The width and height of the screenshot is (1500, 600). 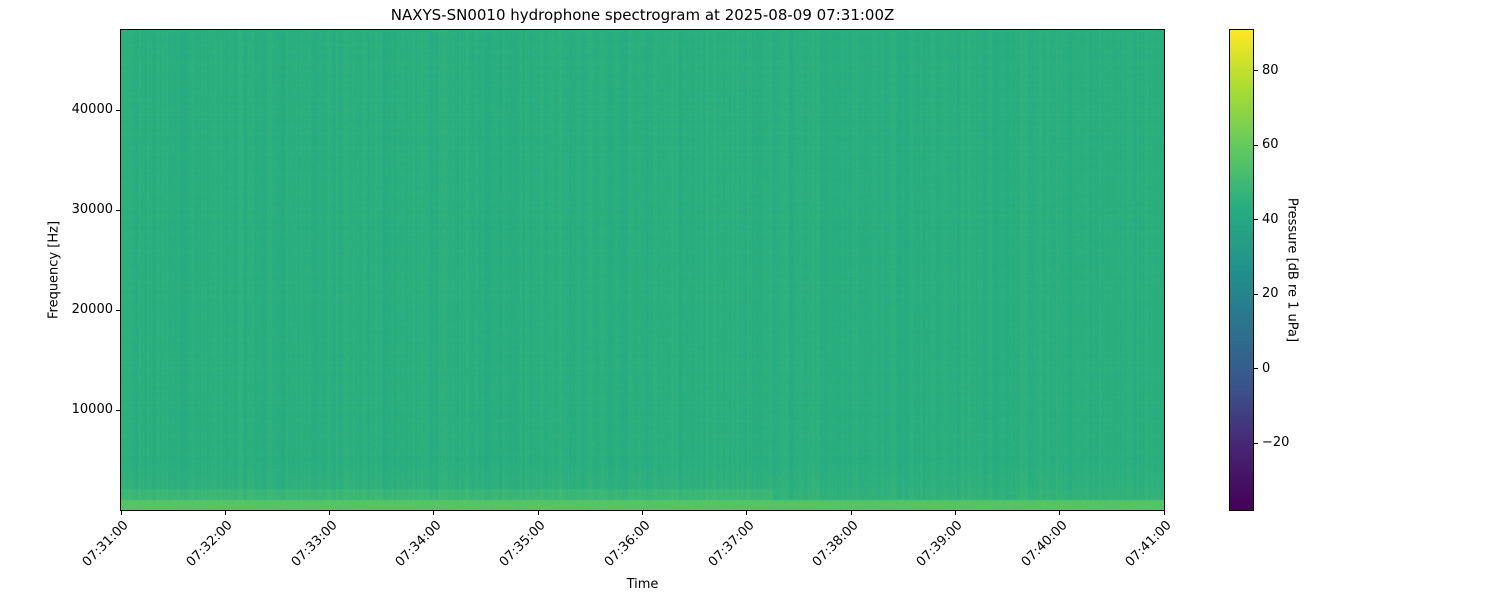 What do you see at coordinates (522, 544) in the screenshot?
I see `x-tick-label: 07:35:00` at bounding box center [522, 544].